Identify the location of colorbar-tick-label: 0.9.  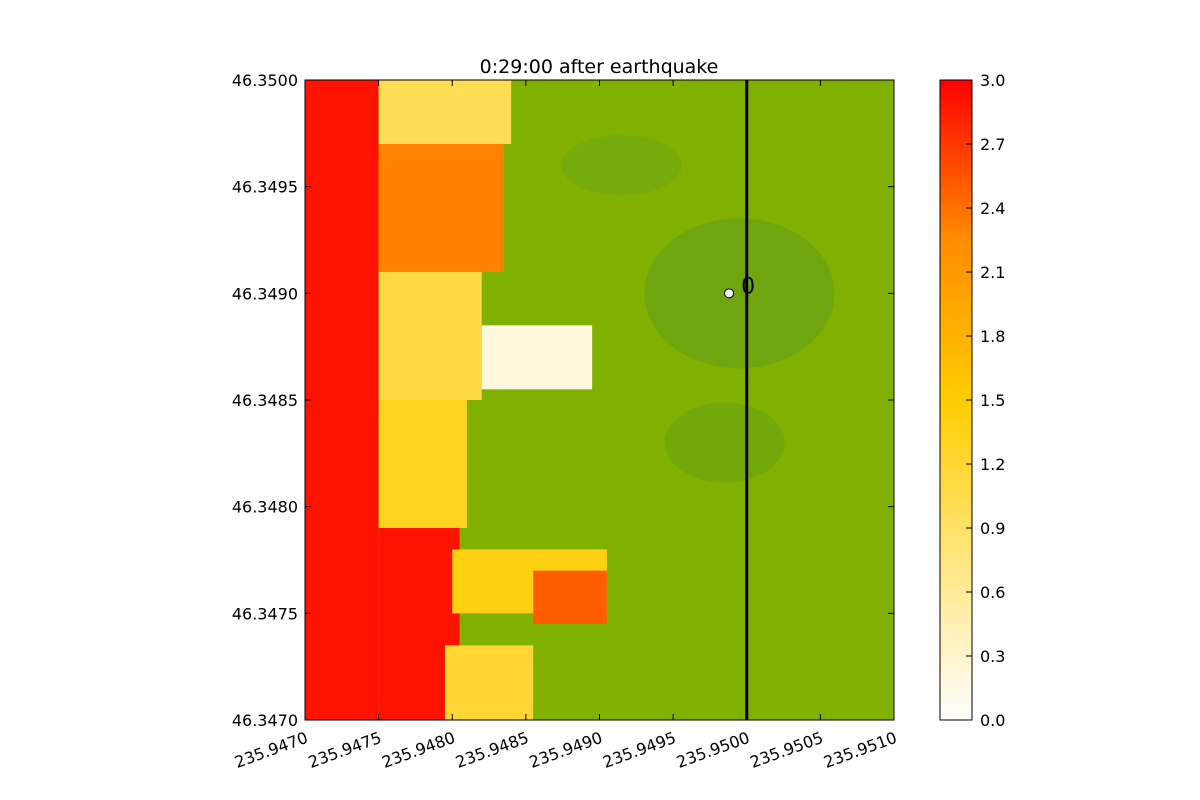
(992, 528).